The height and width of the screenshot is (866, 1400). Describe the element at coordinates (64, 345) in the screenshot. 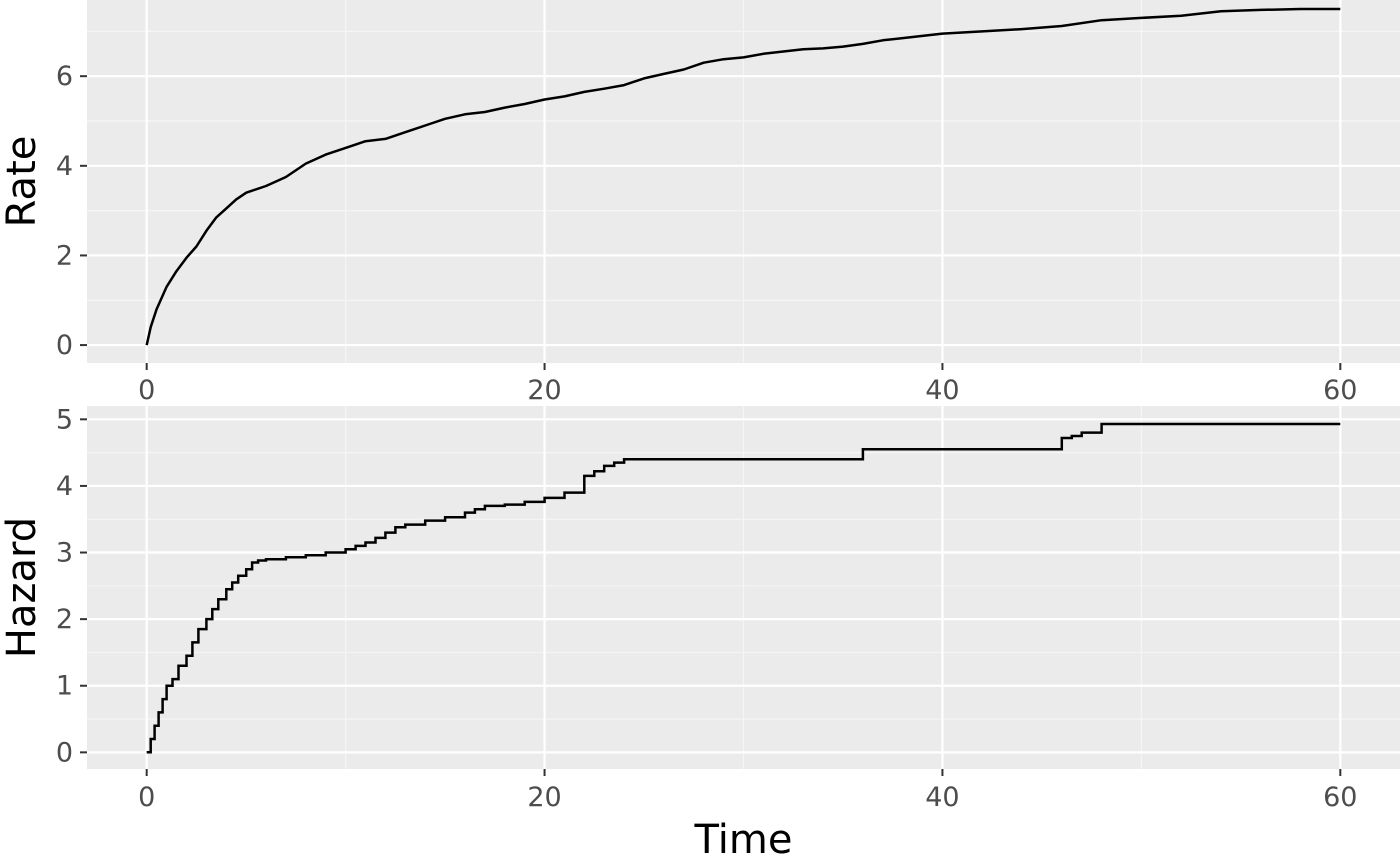

I see `rate-y-tick-label: 0` at that location.